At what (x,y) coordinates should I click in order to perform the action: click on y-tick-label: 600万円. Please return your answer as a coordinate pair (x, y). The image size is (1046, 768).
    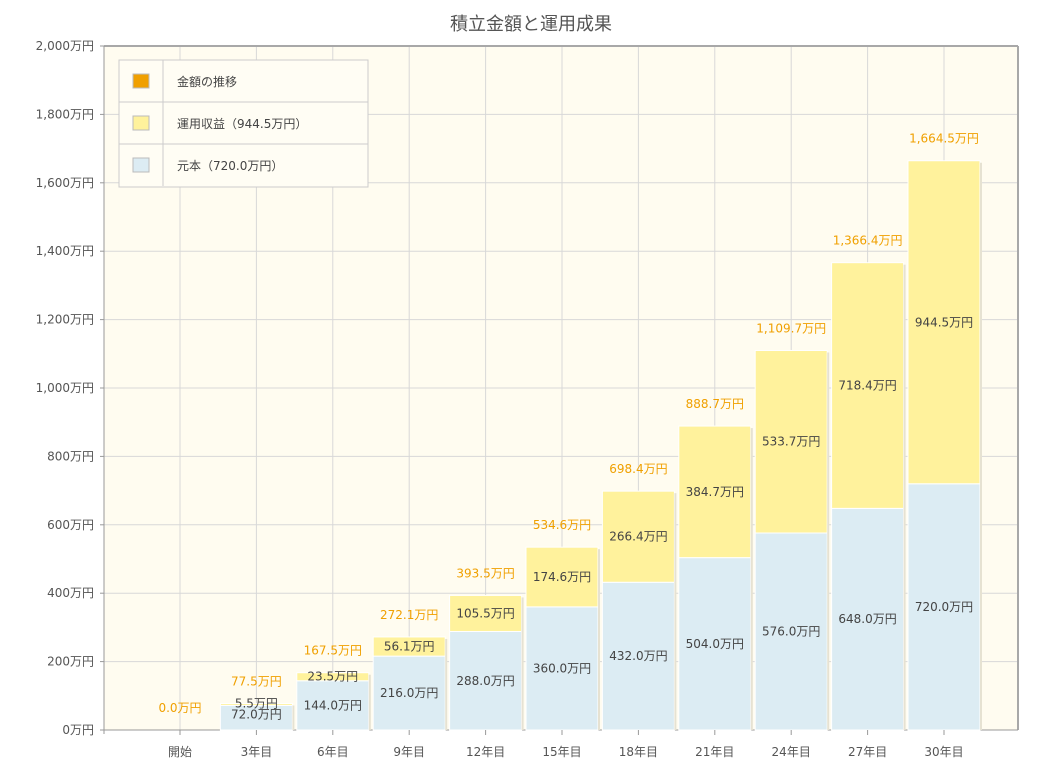
    Looking at the image, I should click on (70, 525).